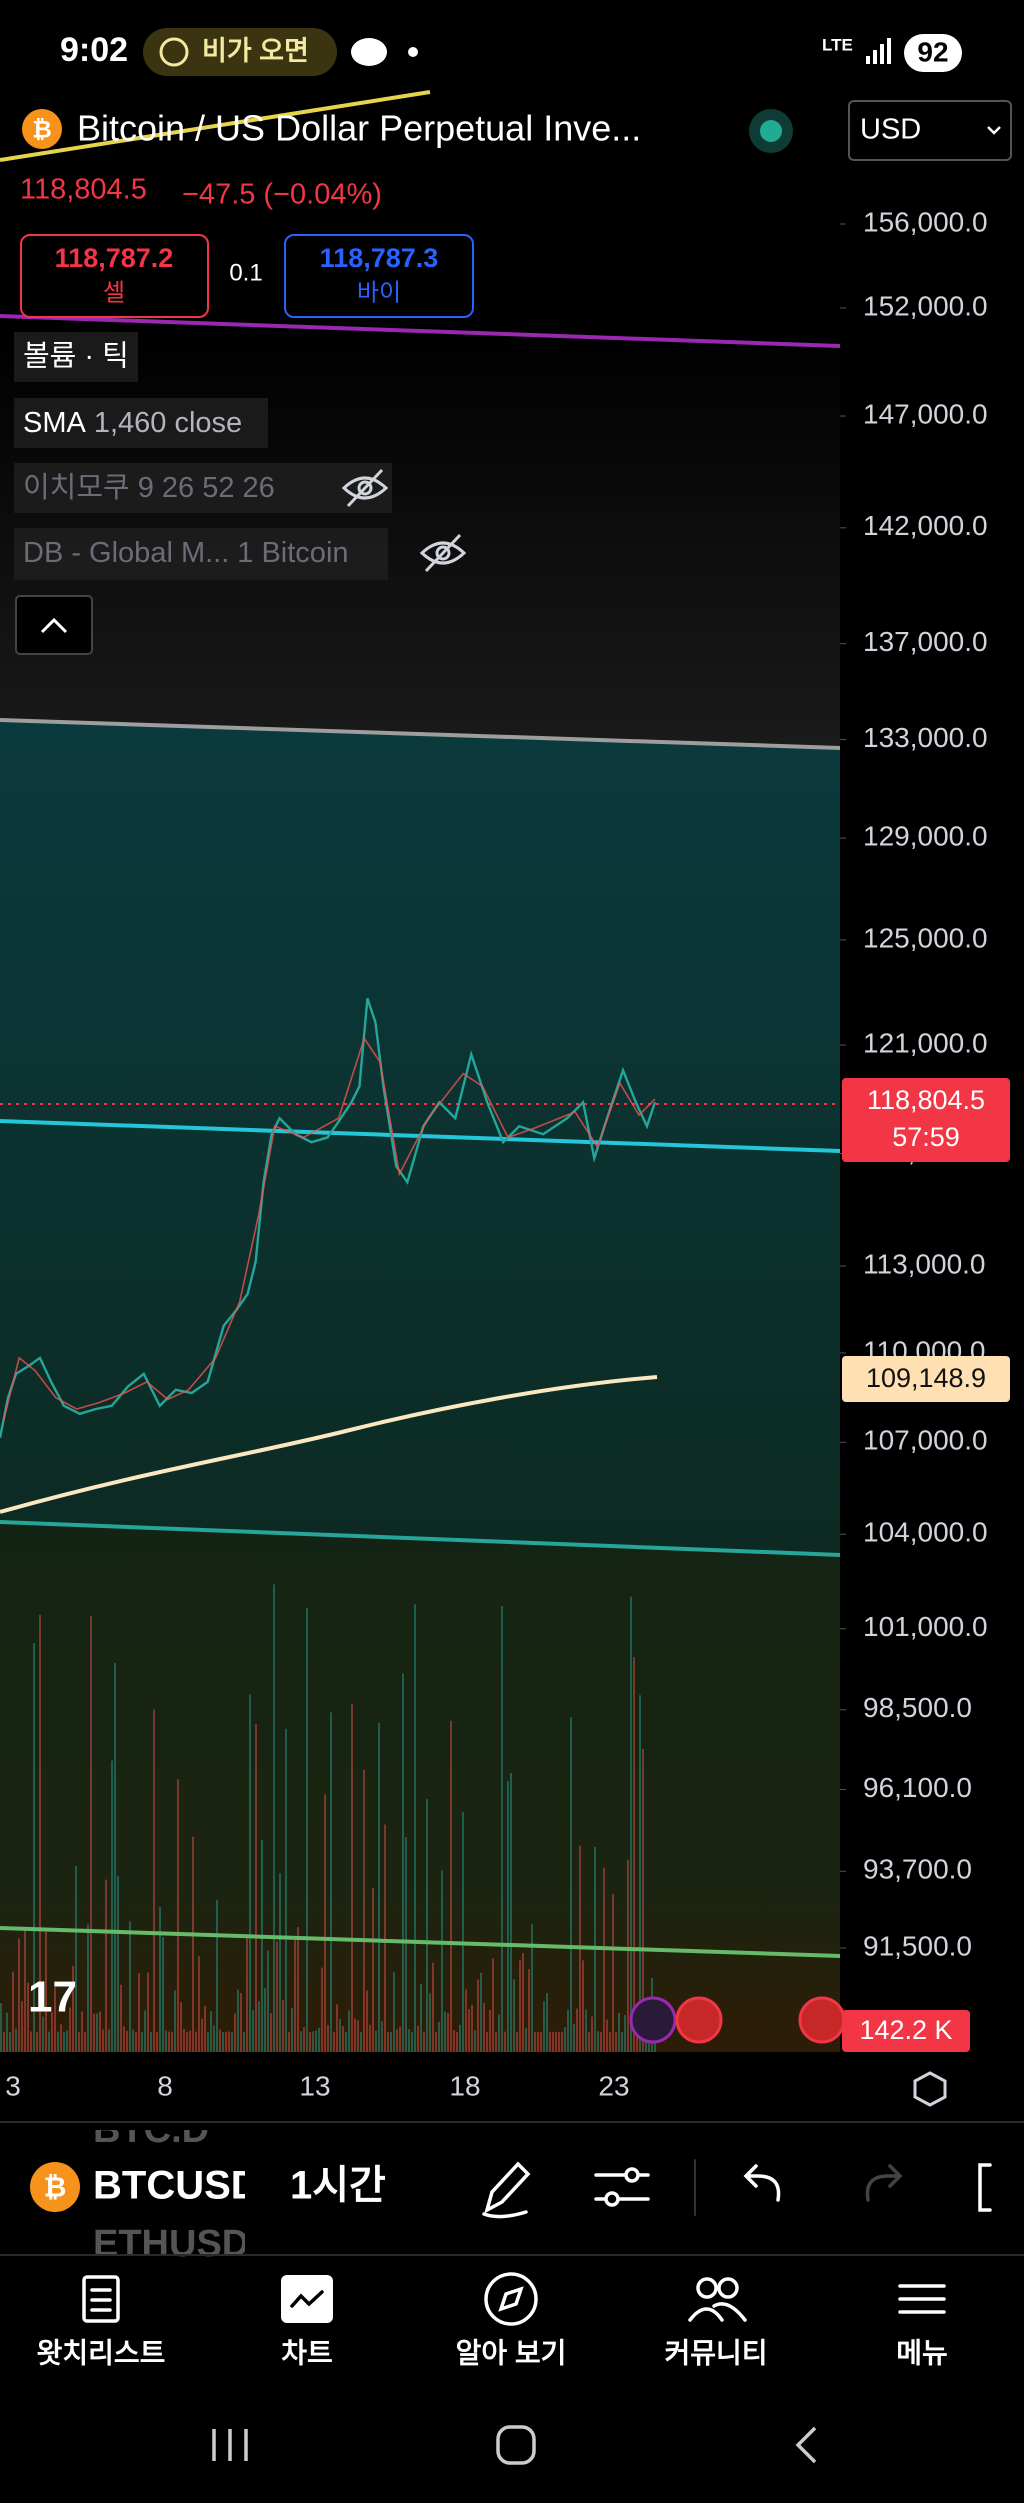  I want to click on interval: 1시간, so click(338, 2186).